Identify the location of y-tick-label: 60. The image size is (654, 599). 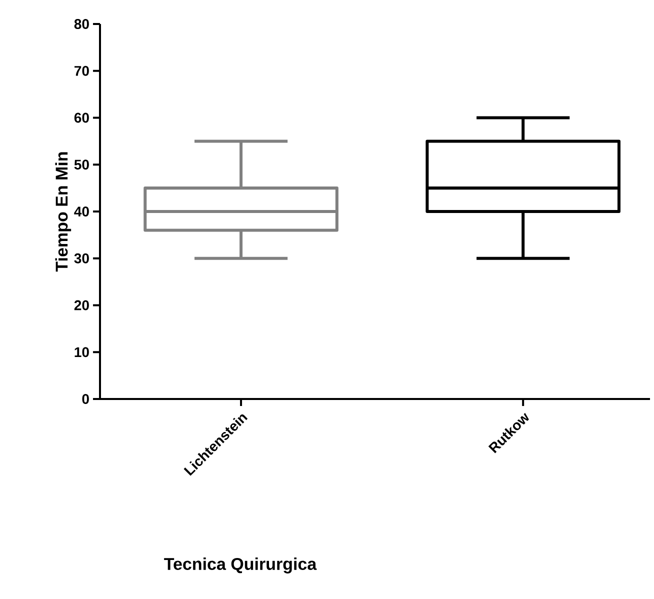
(81, 117).